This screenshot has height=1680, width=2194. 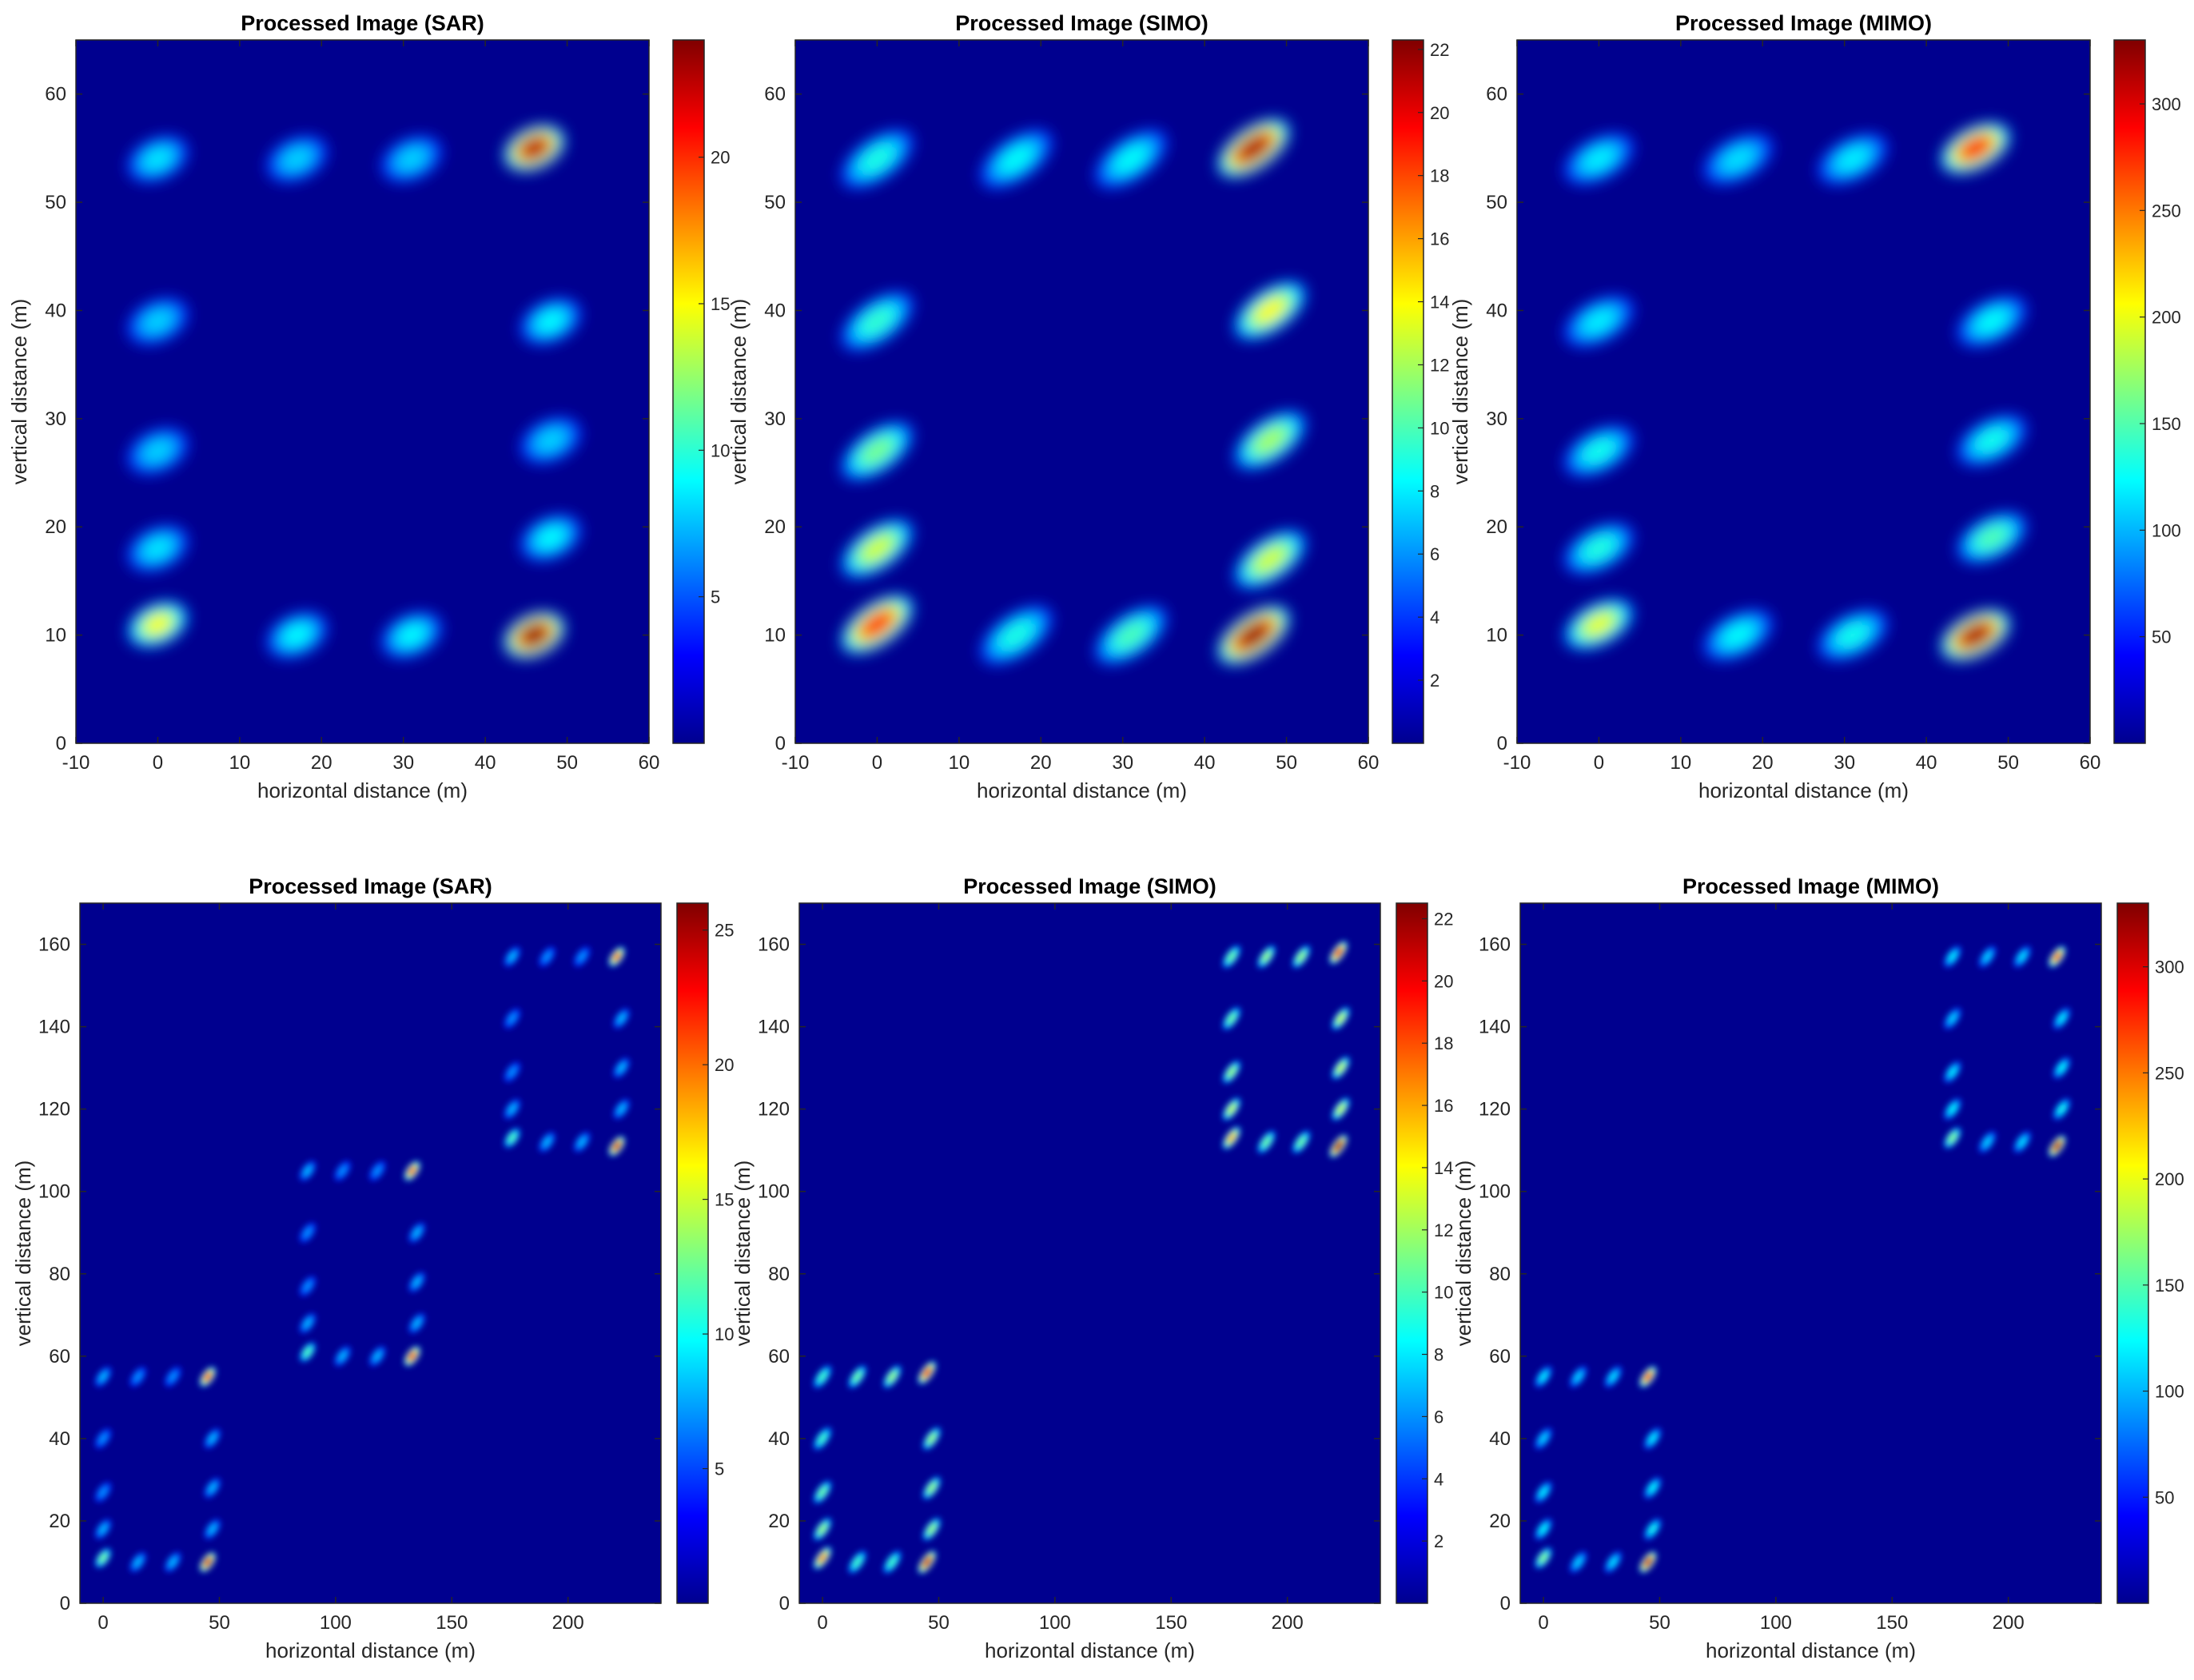 I want to click on x-tick-label: 50, so click(x=567, y=763).